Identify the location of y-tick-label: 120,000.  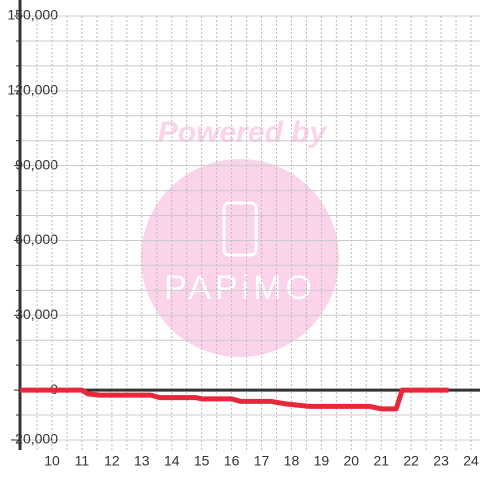
(32, 90).